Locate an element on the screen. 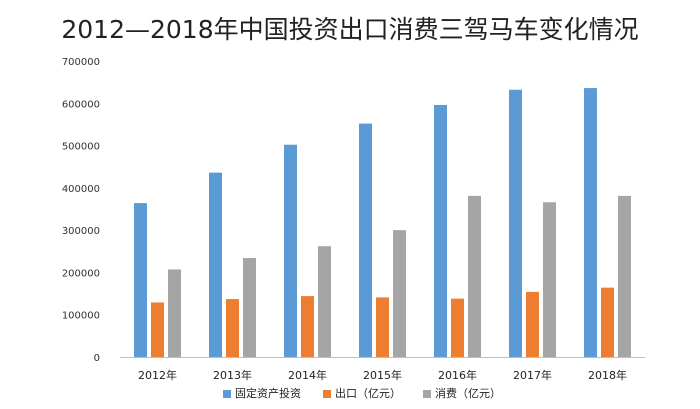 The image size is (700, 409). x-tick-label: 2016年 is located at coordinates (457, 375).